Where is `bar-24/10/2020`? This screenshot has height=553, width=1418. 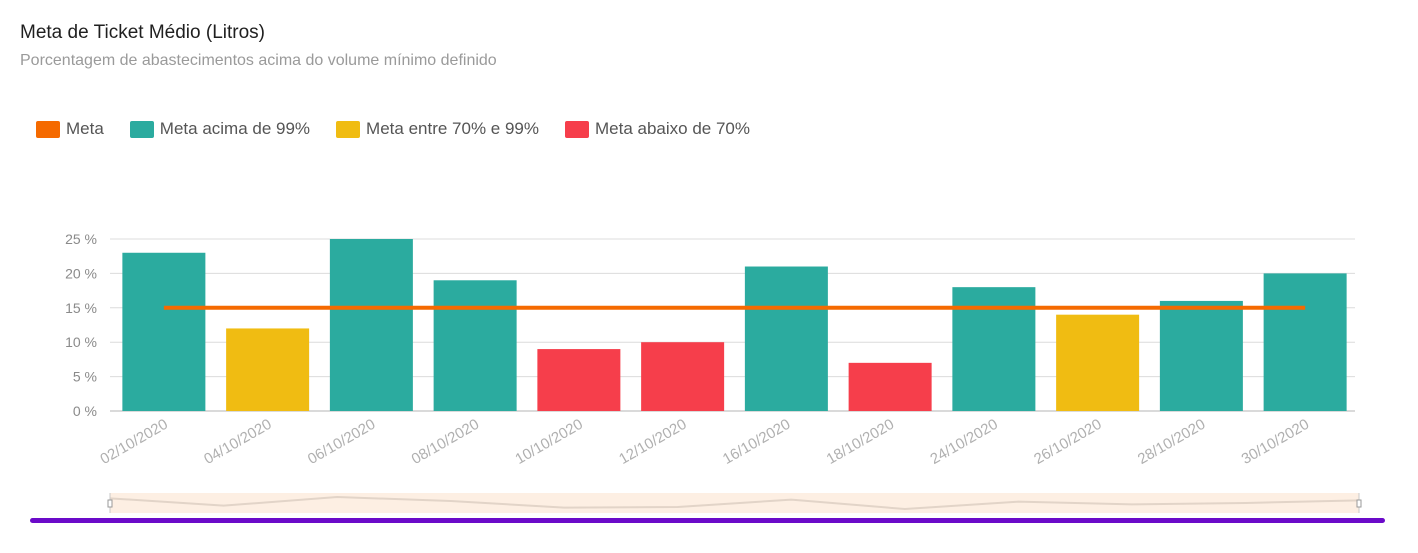 bar-24/10/2020 is located at coordinates (994, 349).